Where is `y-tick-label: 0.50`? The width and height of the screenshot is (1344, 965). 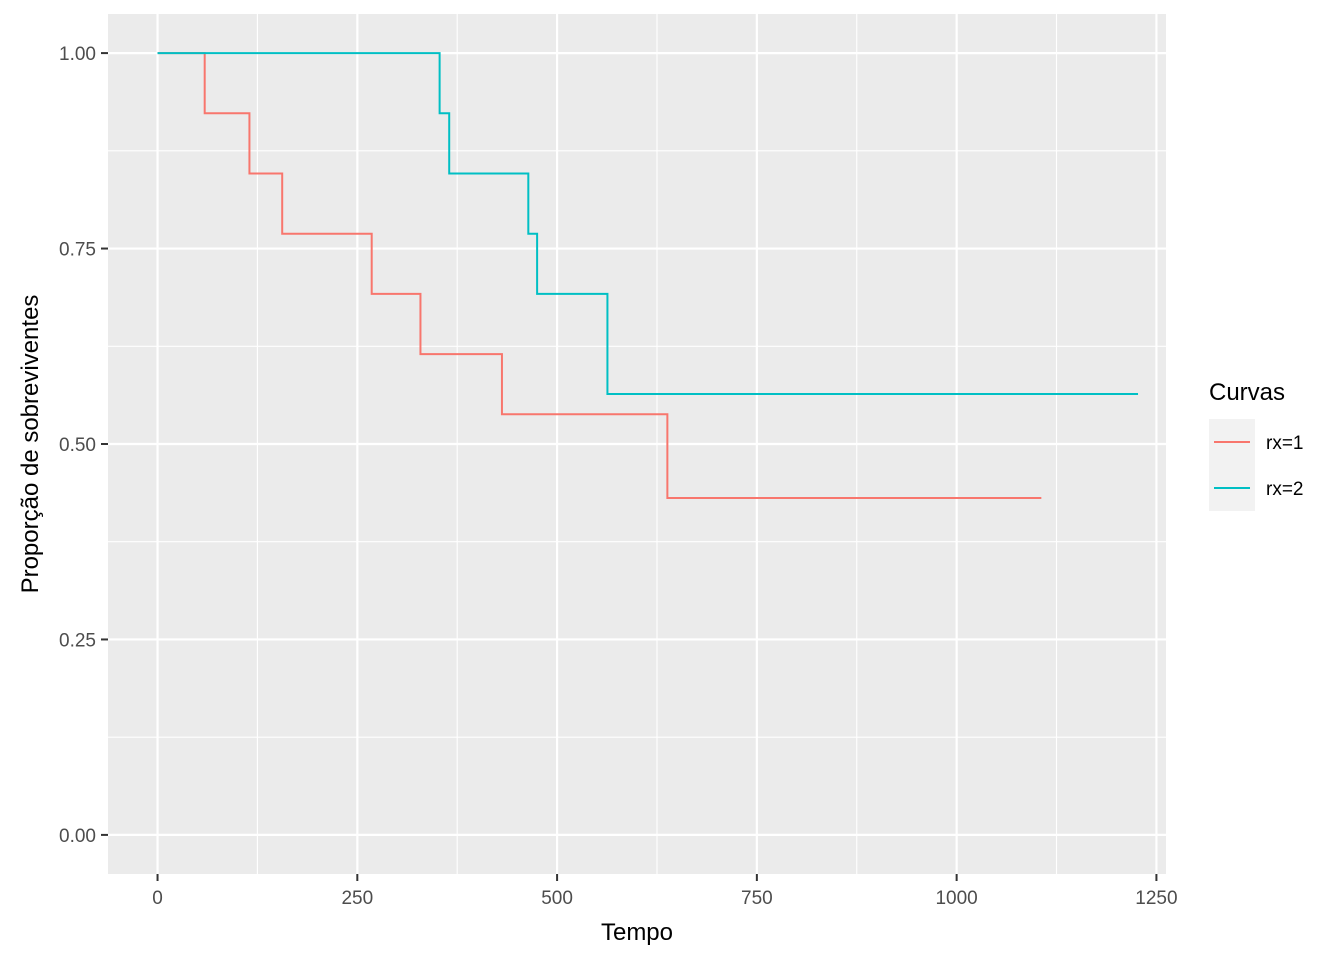
y-tick-label: 0.50 is located at coordinates (77, 445).